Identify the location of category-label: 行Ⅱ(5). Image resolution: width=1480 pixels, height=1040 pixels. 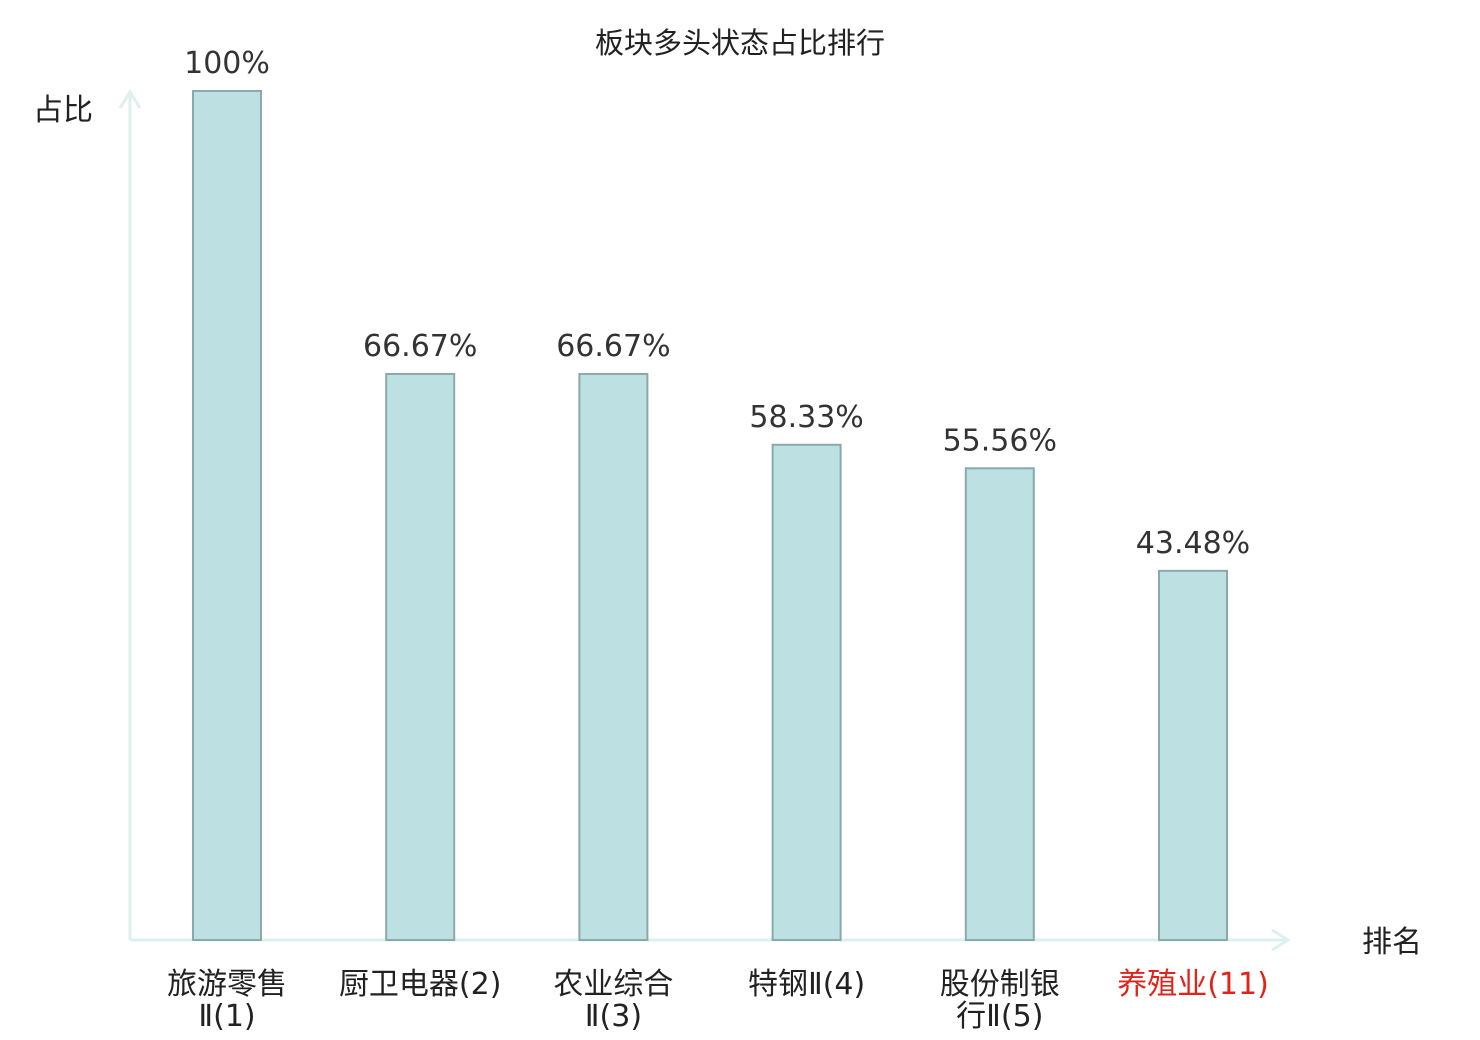
(999, 1016).